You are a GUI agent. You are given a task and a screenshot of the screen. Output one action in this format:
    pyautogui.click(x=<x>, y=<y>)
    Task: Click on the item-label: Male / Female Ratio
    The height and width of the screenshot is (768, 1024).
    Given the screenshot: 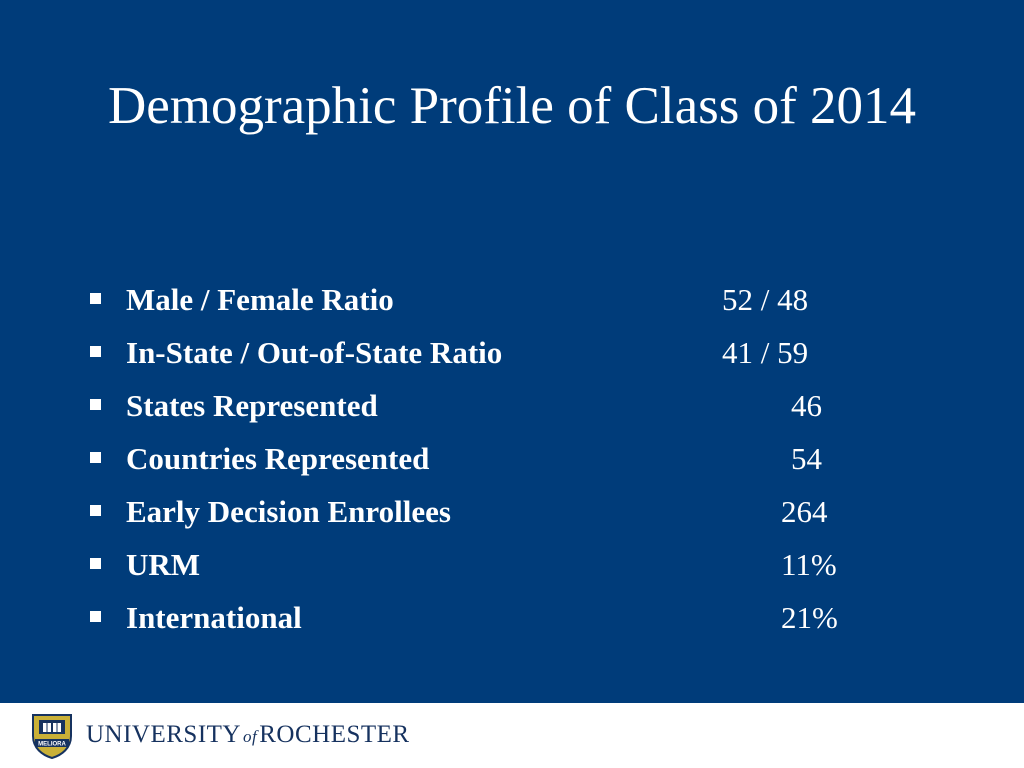 What is the action you would take?
    pyautogui.click(x=260, y=299)
    